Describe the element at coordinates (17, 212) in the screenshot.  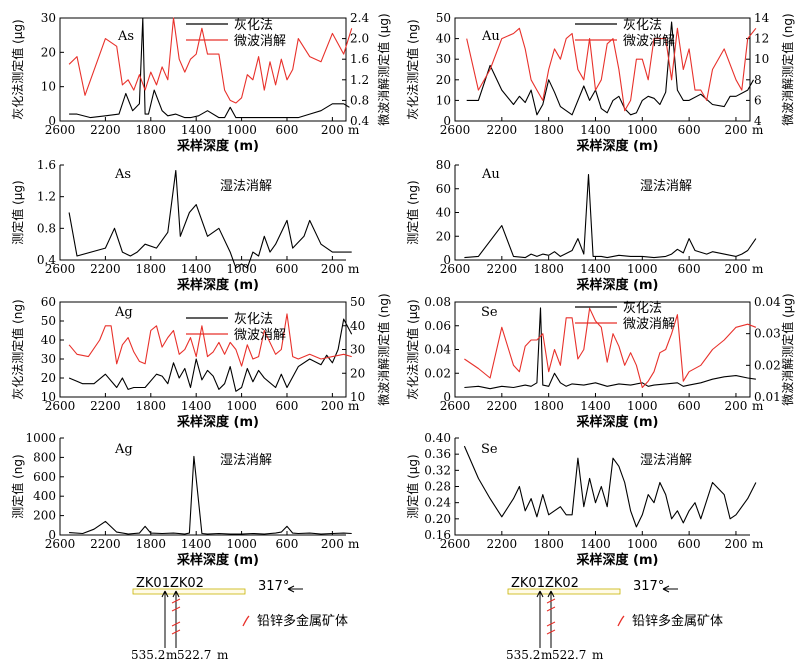
I see `y-axis-title-left: 测定值 (μg)` at that location.